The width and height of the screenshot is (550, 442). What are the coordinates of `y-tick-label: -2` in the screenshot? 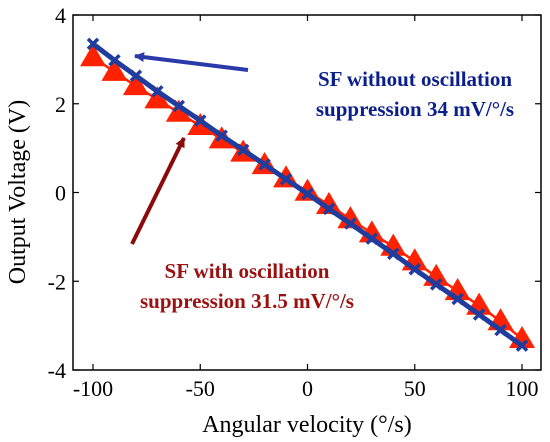 It's located at (57, 281).